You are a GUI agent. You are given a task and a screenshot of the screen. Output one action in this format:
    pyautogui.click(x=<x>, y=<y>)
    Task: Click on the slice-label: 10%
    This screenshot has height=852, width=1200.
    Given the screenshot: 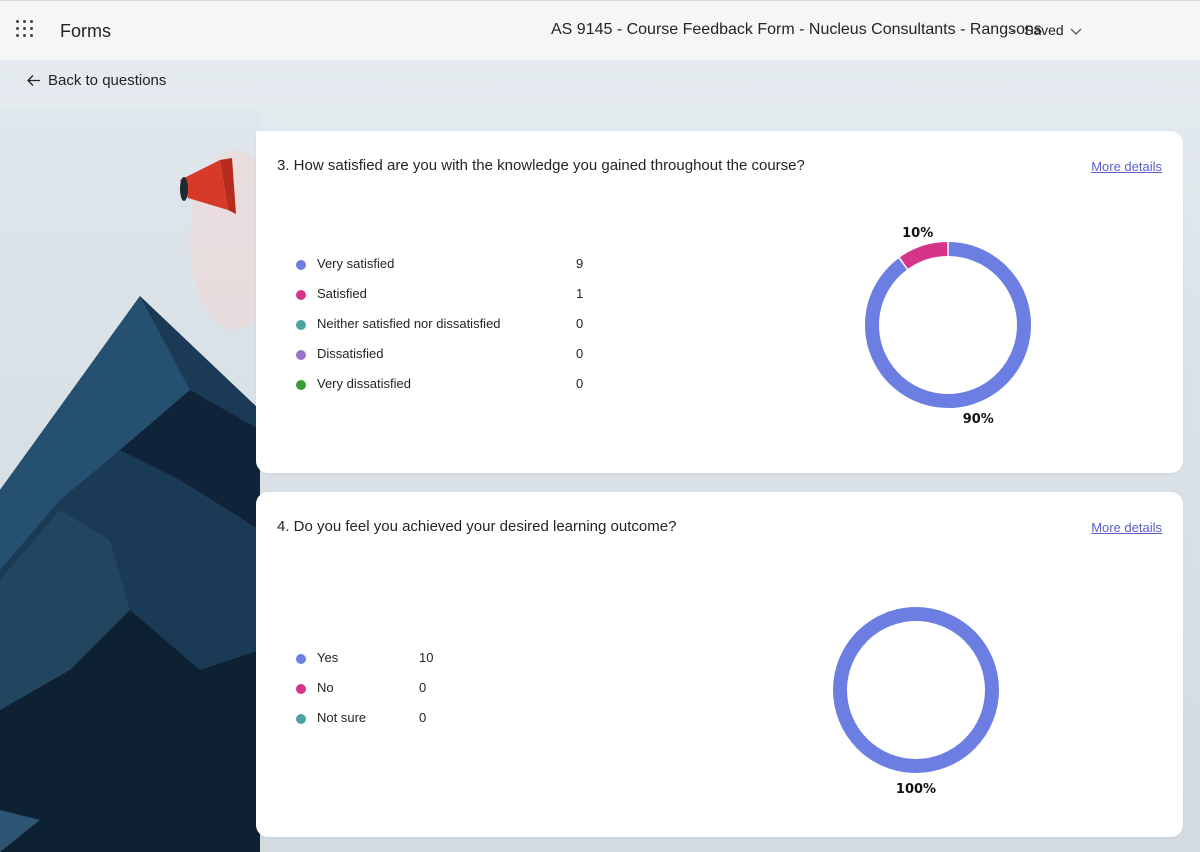 What is the action you would take?
    pyautogui.click(x=917, y=233)
    